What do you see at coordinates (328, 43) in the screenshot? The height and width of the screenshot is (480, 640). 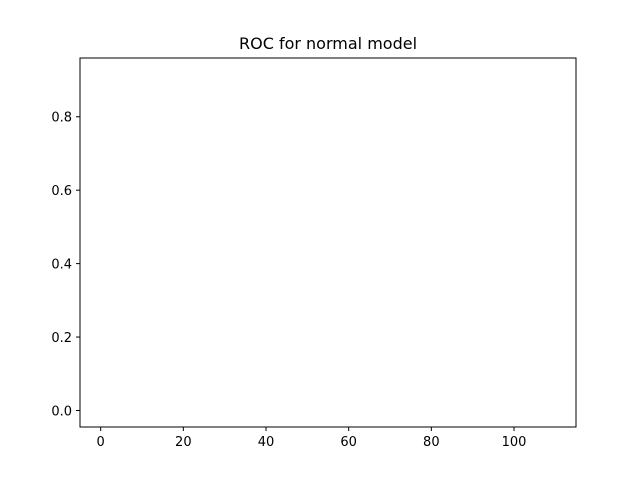 I see `chart-title: ROC for normal model` at bounding box center [328, 43].